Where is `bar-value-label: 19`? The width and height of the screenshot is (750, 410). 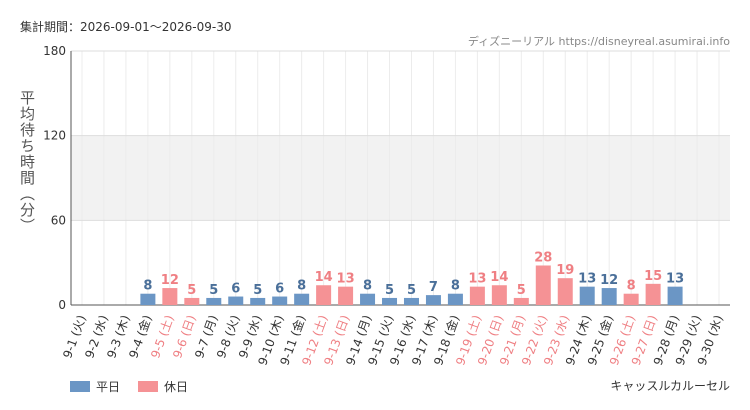
bar-value-label: 19 is located at coordinates (565, 270).